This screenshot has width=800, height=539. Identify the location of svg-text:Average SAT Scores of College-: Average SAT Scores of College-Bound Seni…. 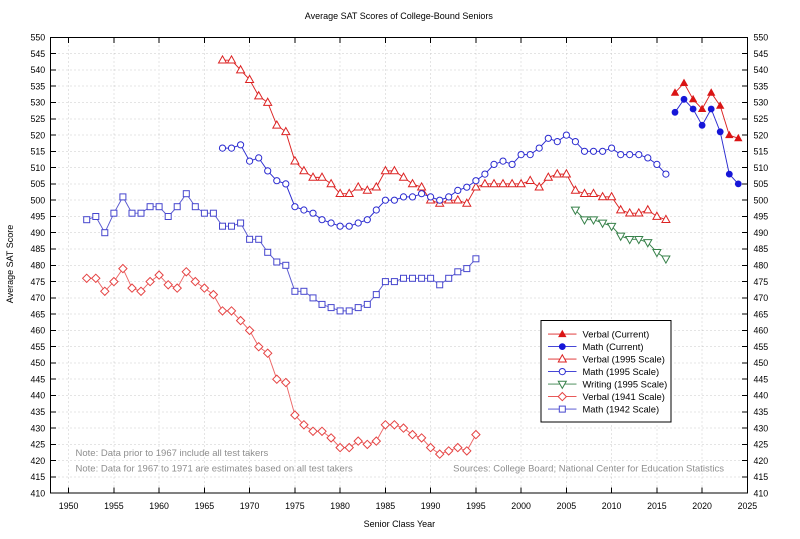
(399, 16).